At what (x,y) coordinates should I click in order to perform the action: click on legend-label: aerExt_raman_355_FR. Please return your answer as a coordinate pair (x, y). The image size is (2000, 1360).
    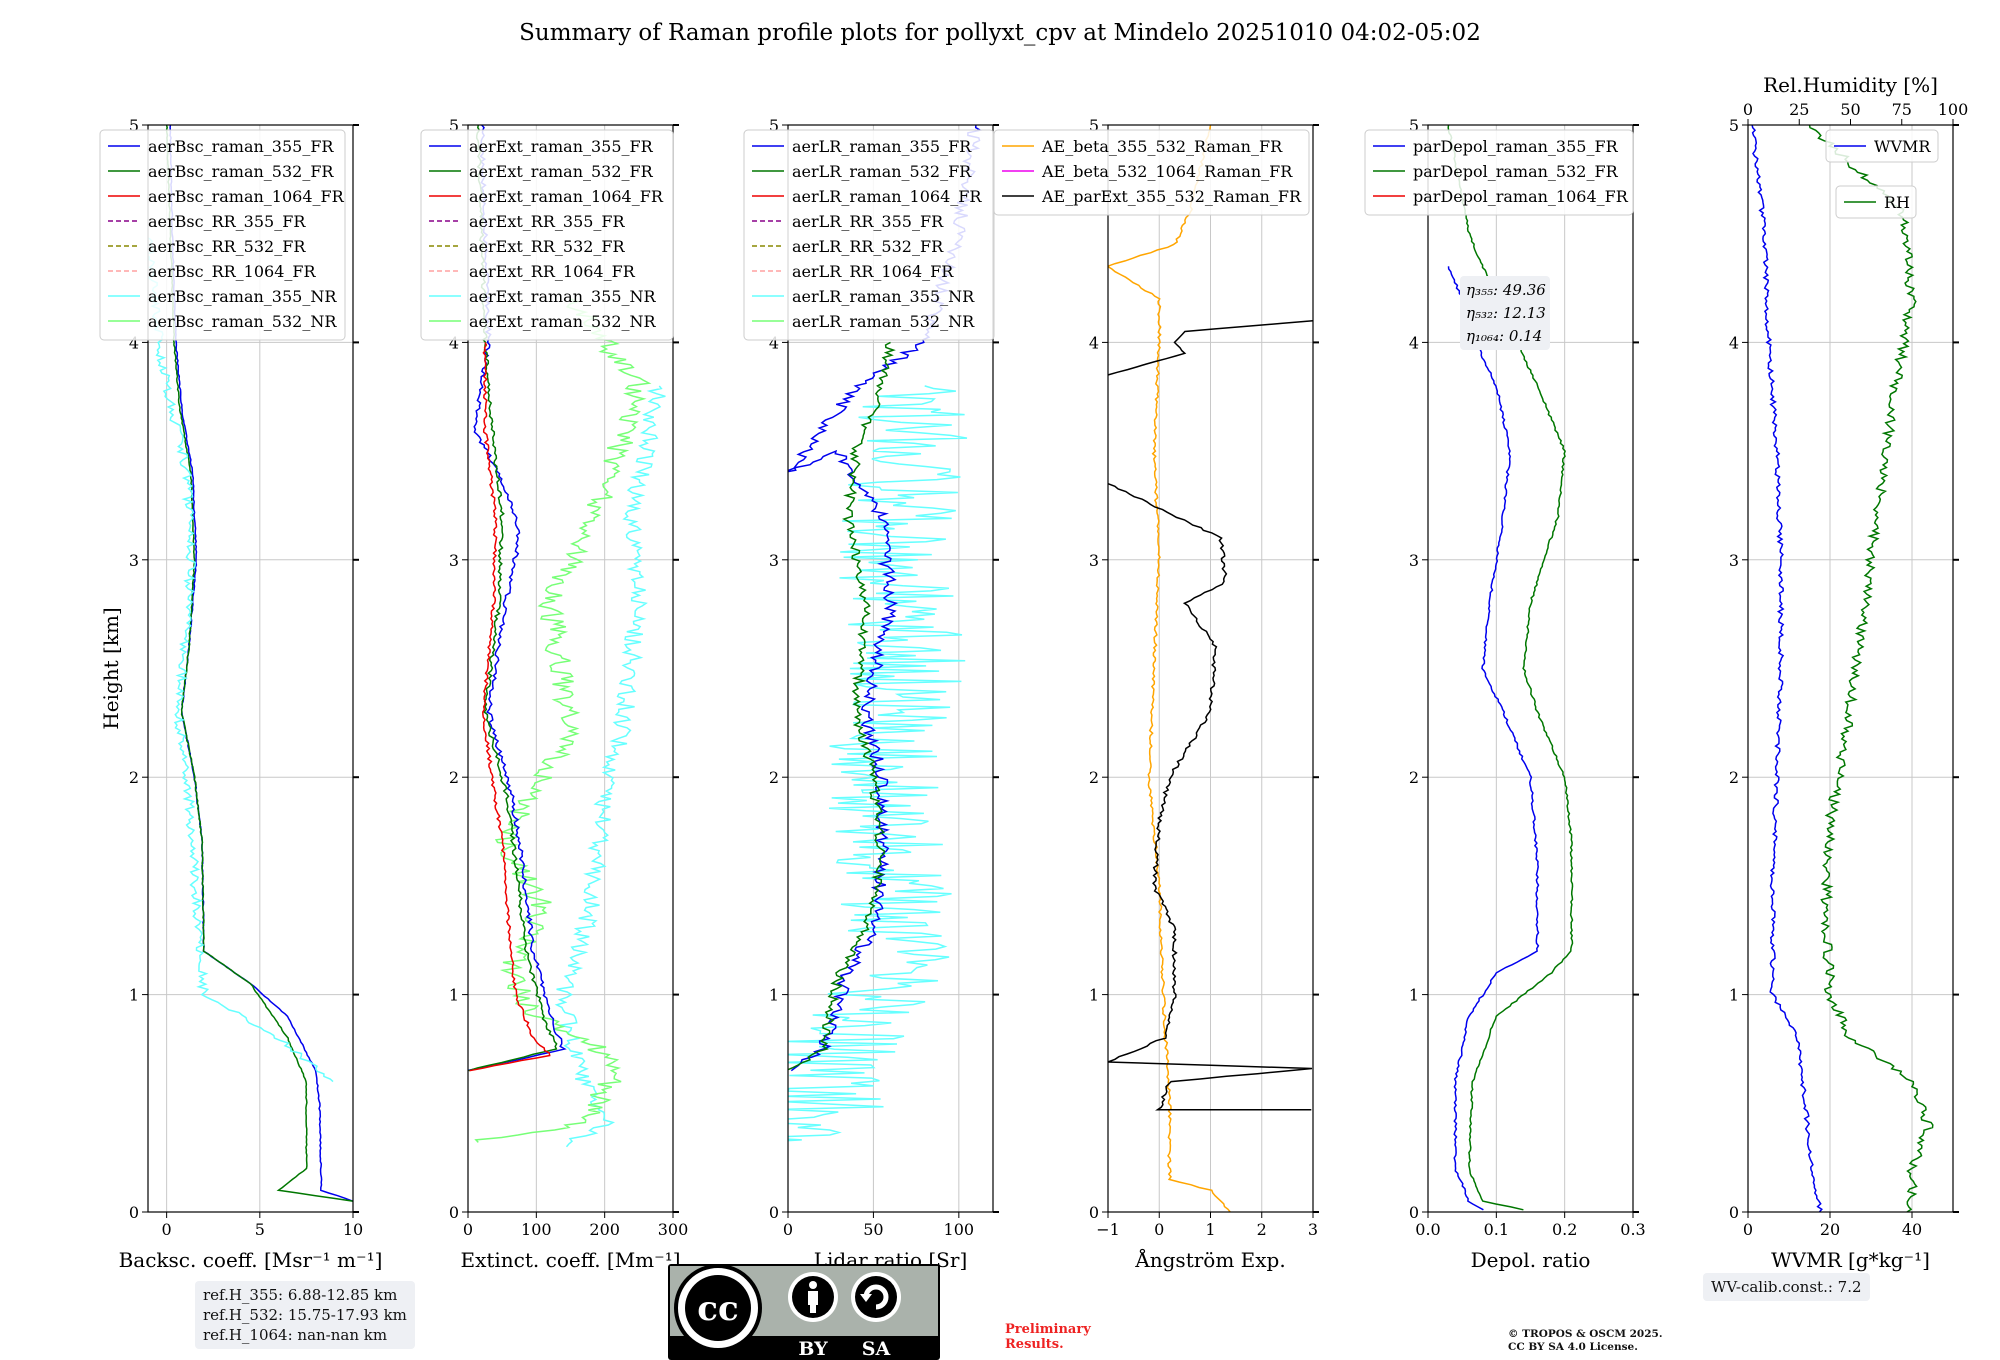
    Looking at the image, I should click on (561, 146).